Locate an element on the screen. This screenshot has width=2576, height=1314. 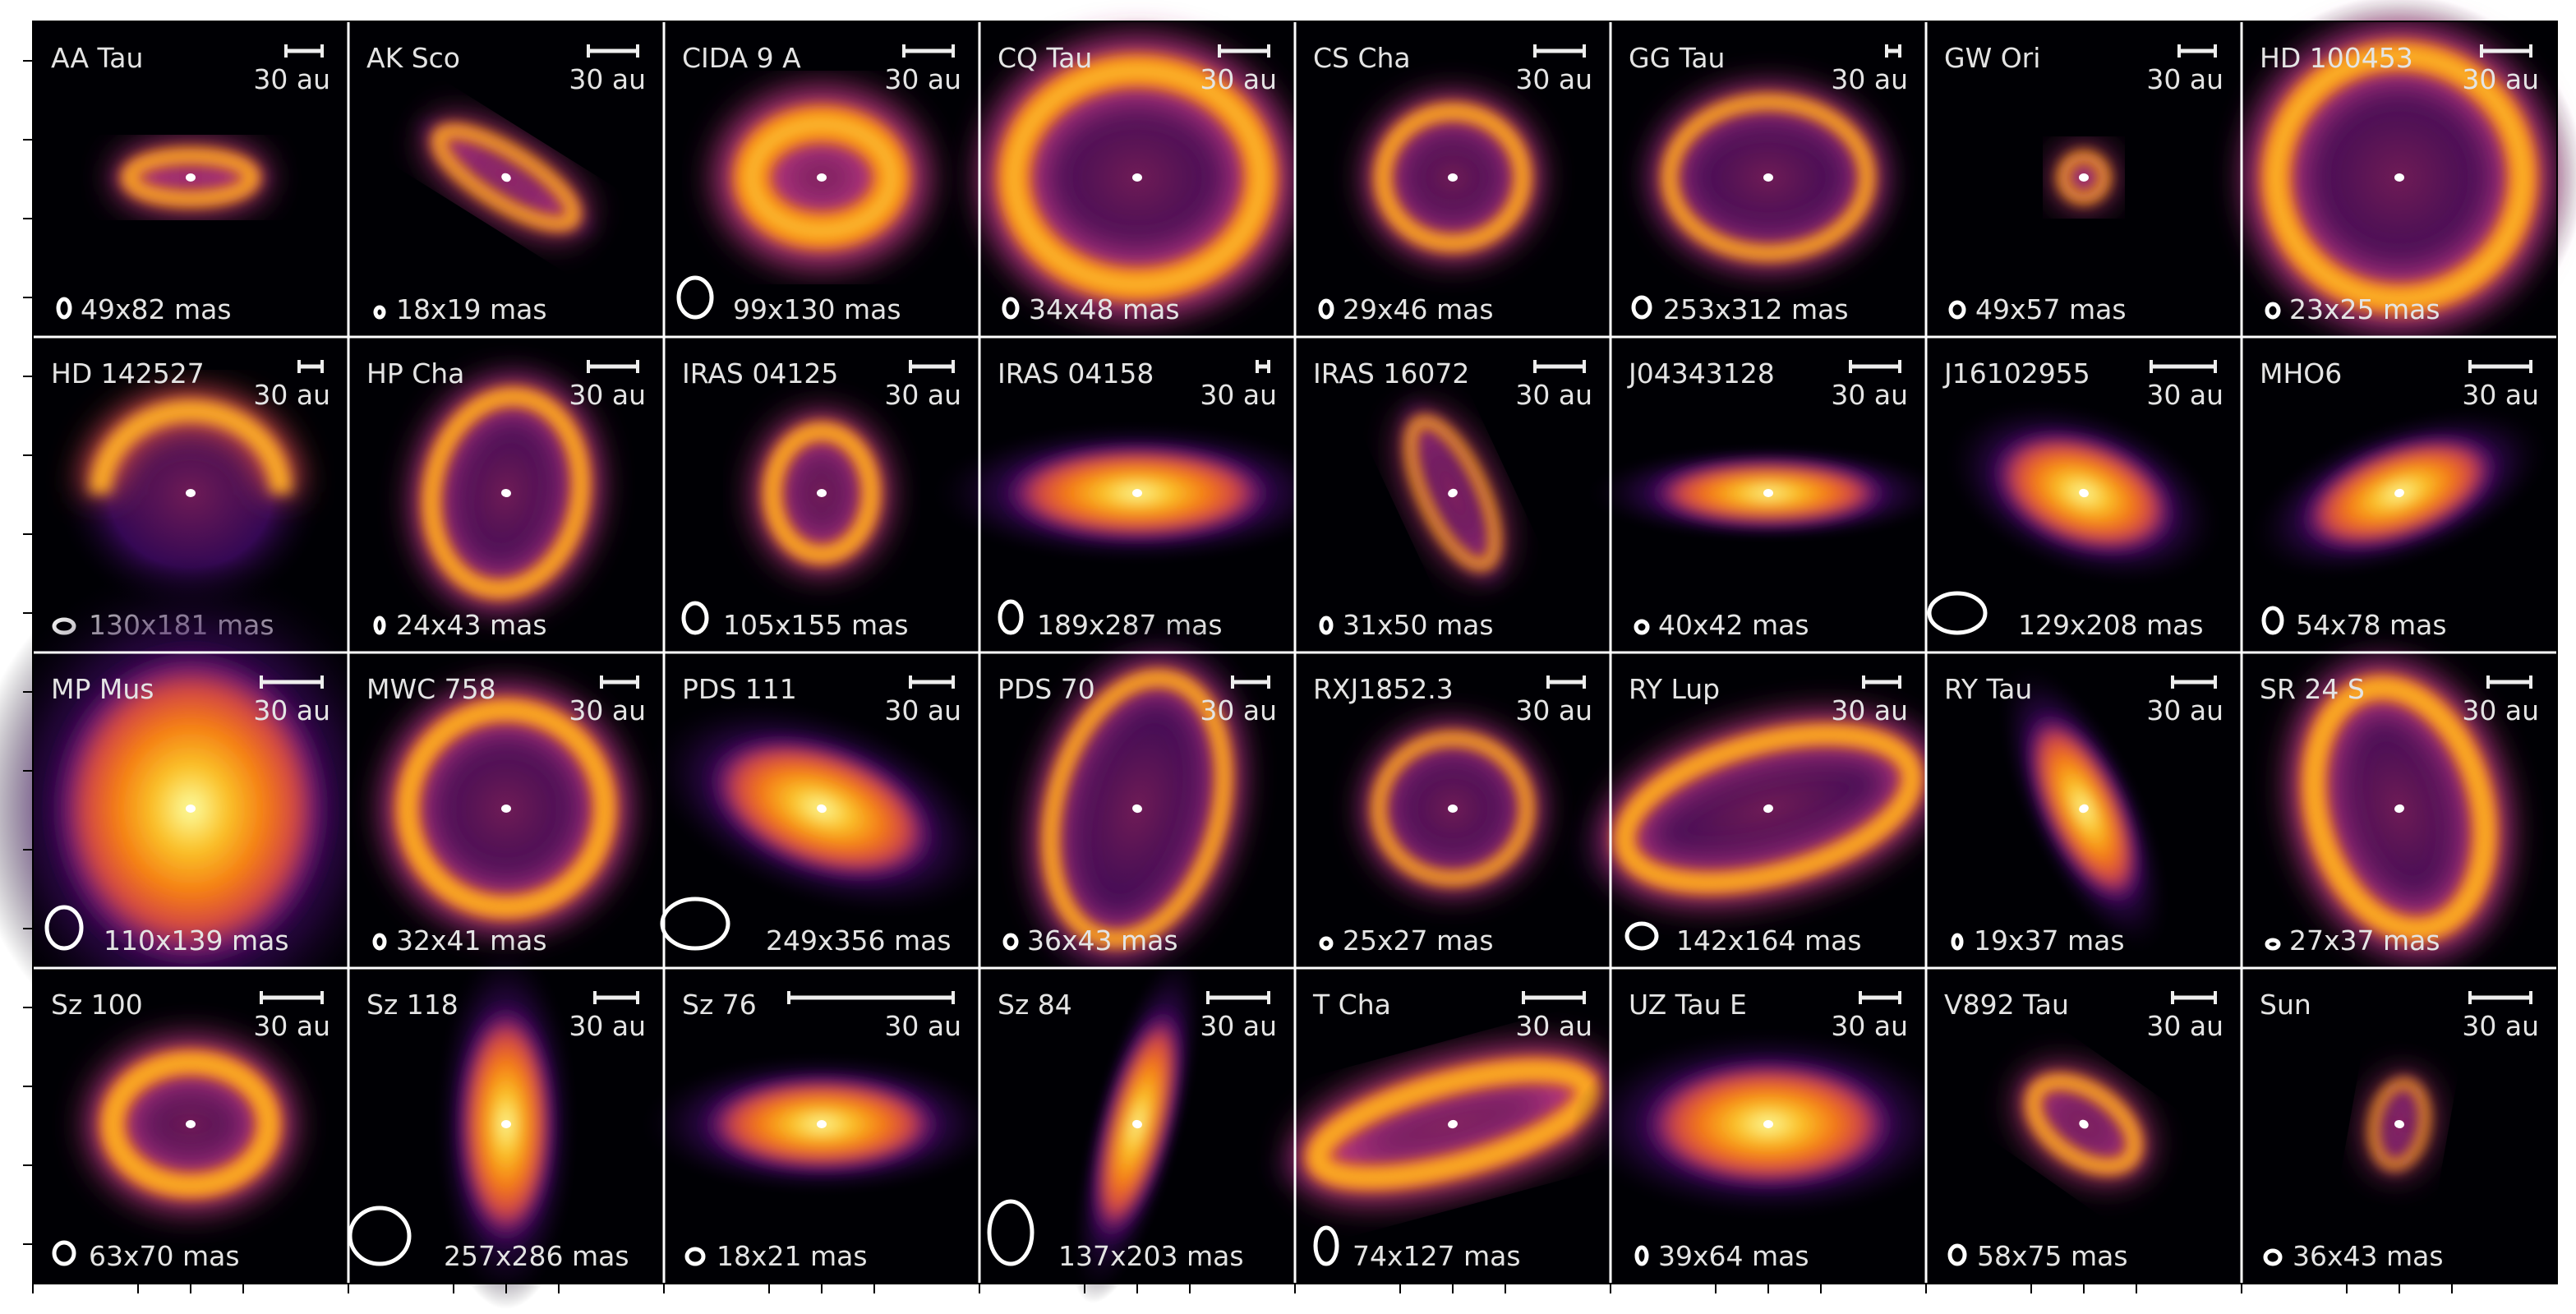
panel: J04343128 30 au 40x42 mas is located at coordinates (1768, 494).